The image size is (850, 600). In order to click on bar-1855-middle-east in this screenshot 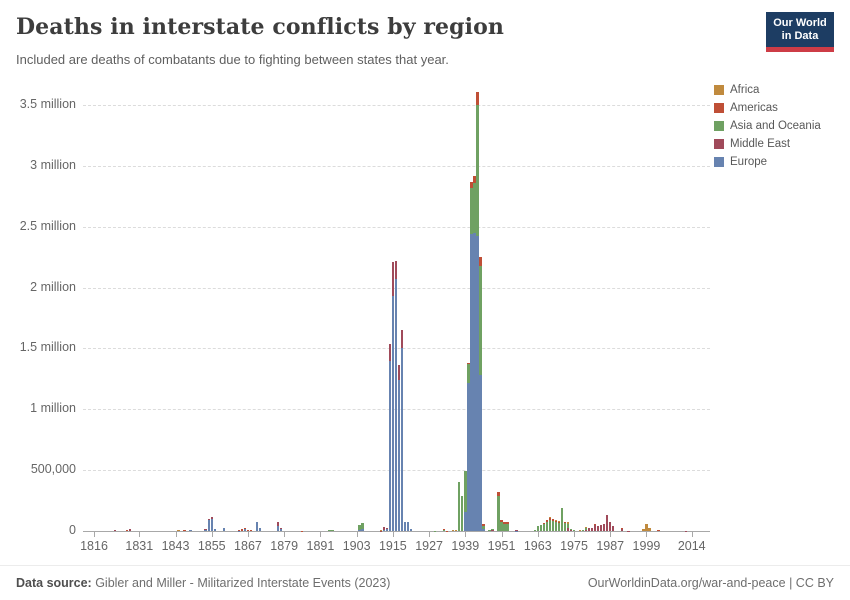, I will do `click(211, 518)`.